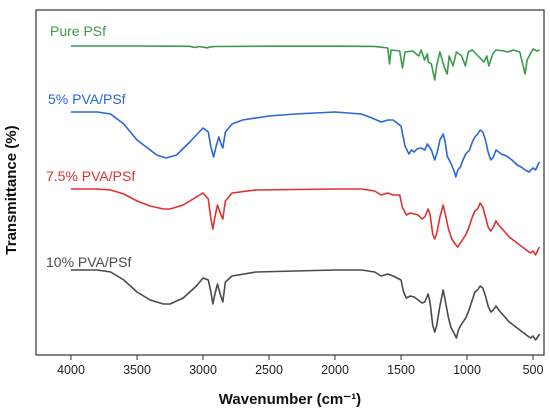 Image resolution: width=550 pixels, height=416 pixels. Describe the element at coordinates (306, 305) in the screenshot. I see `series-line-10-pva-psf` at that location.